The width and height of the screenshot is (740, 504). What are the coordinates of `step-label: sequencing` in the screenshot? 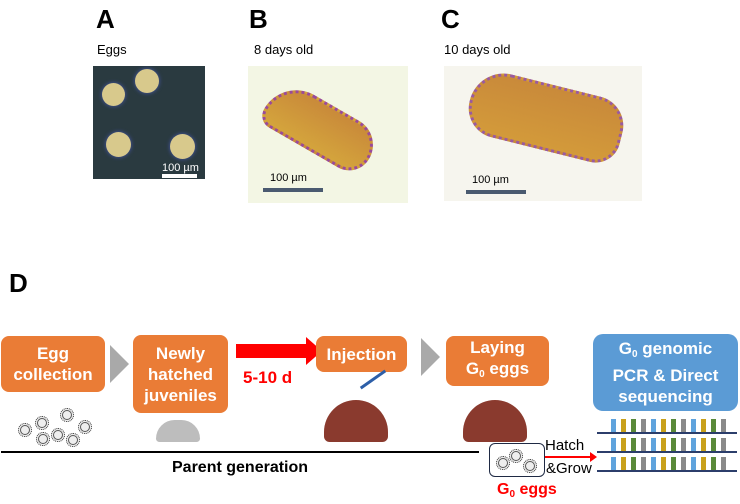 It's located at (665, 396).